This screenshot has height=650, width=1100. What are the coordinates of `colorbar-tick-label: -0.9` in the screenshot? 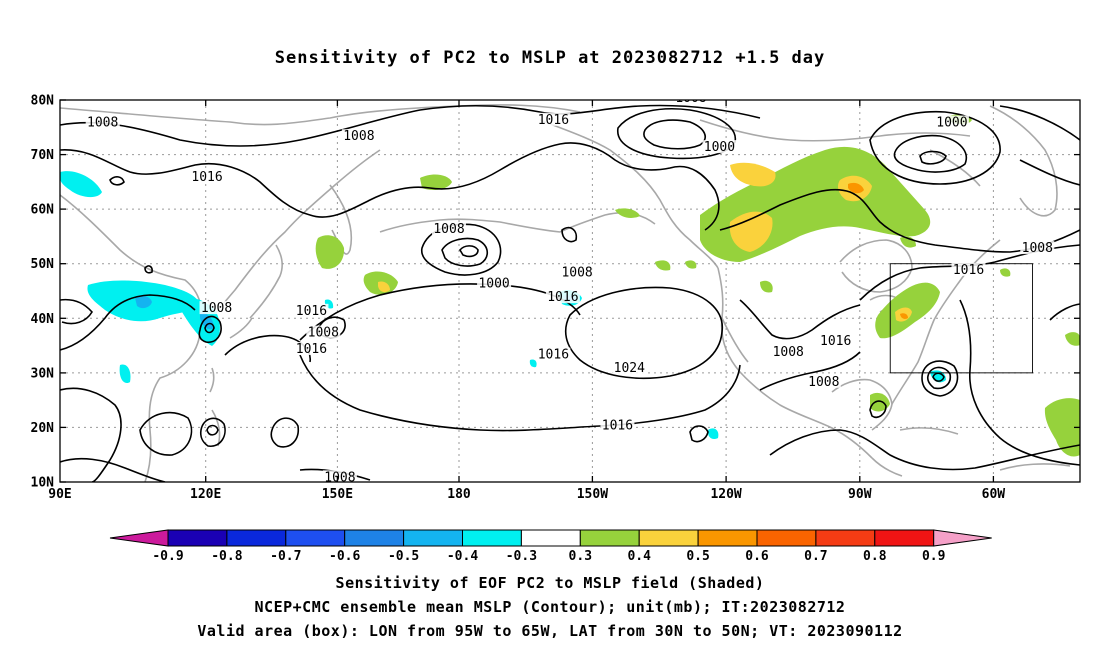 It's located at (167, 556).